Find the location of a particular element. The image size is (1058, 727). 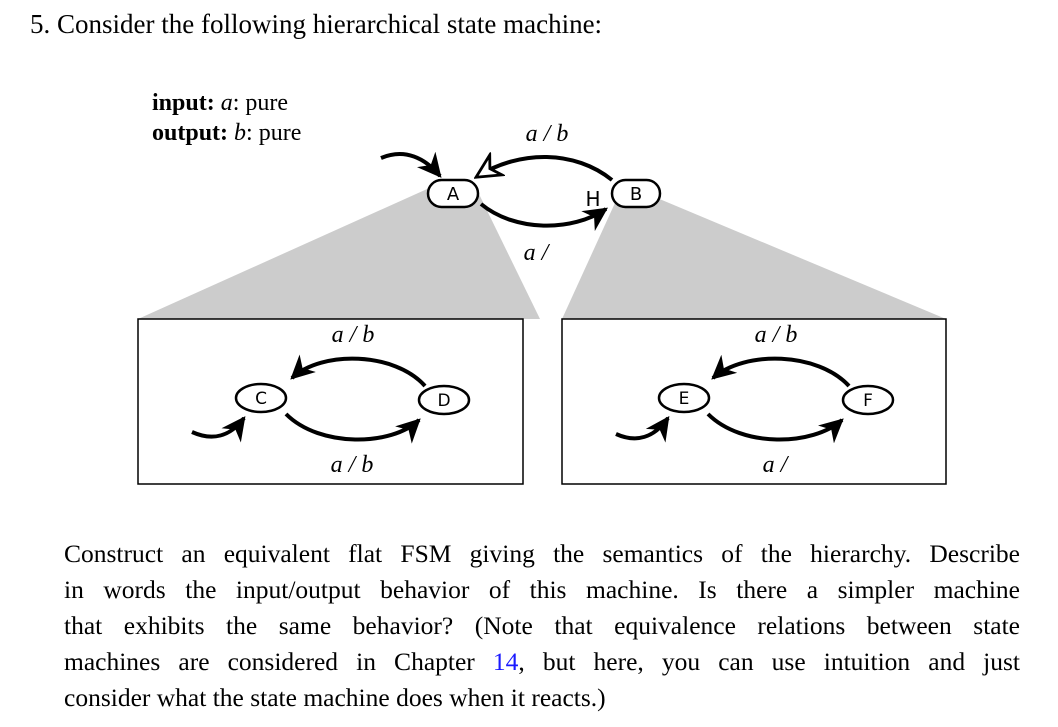

transition-D-to-C is located at coordinates (358, 371).